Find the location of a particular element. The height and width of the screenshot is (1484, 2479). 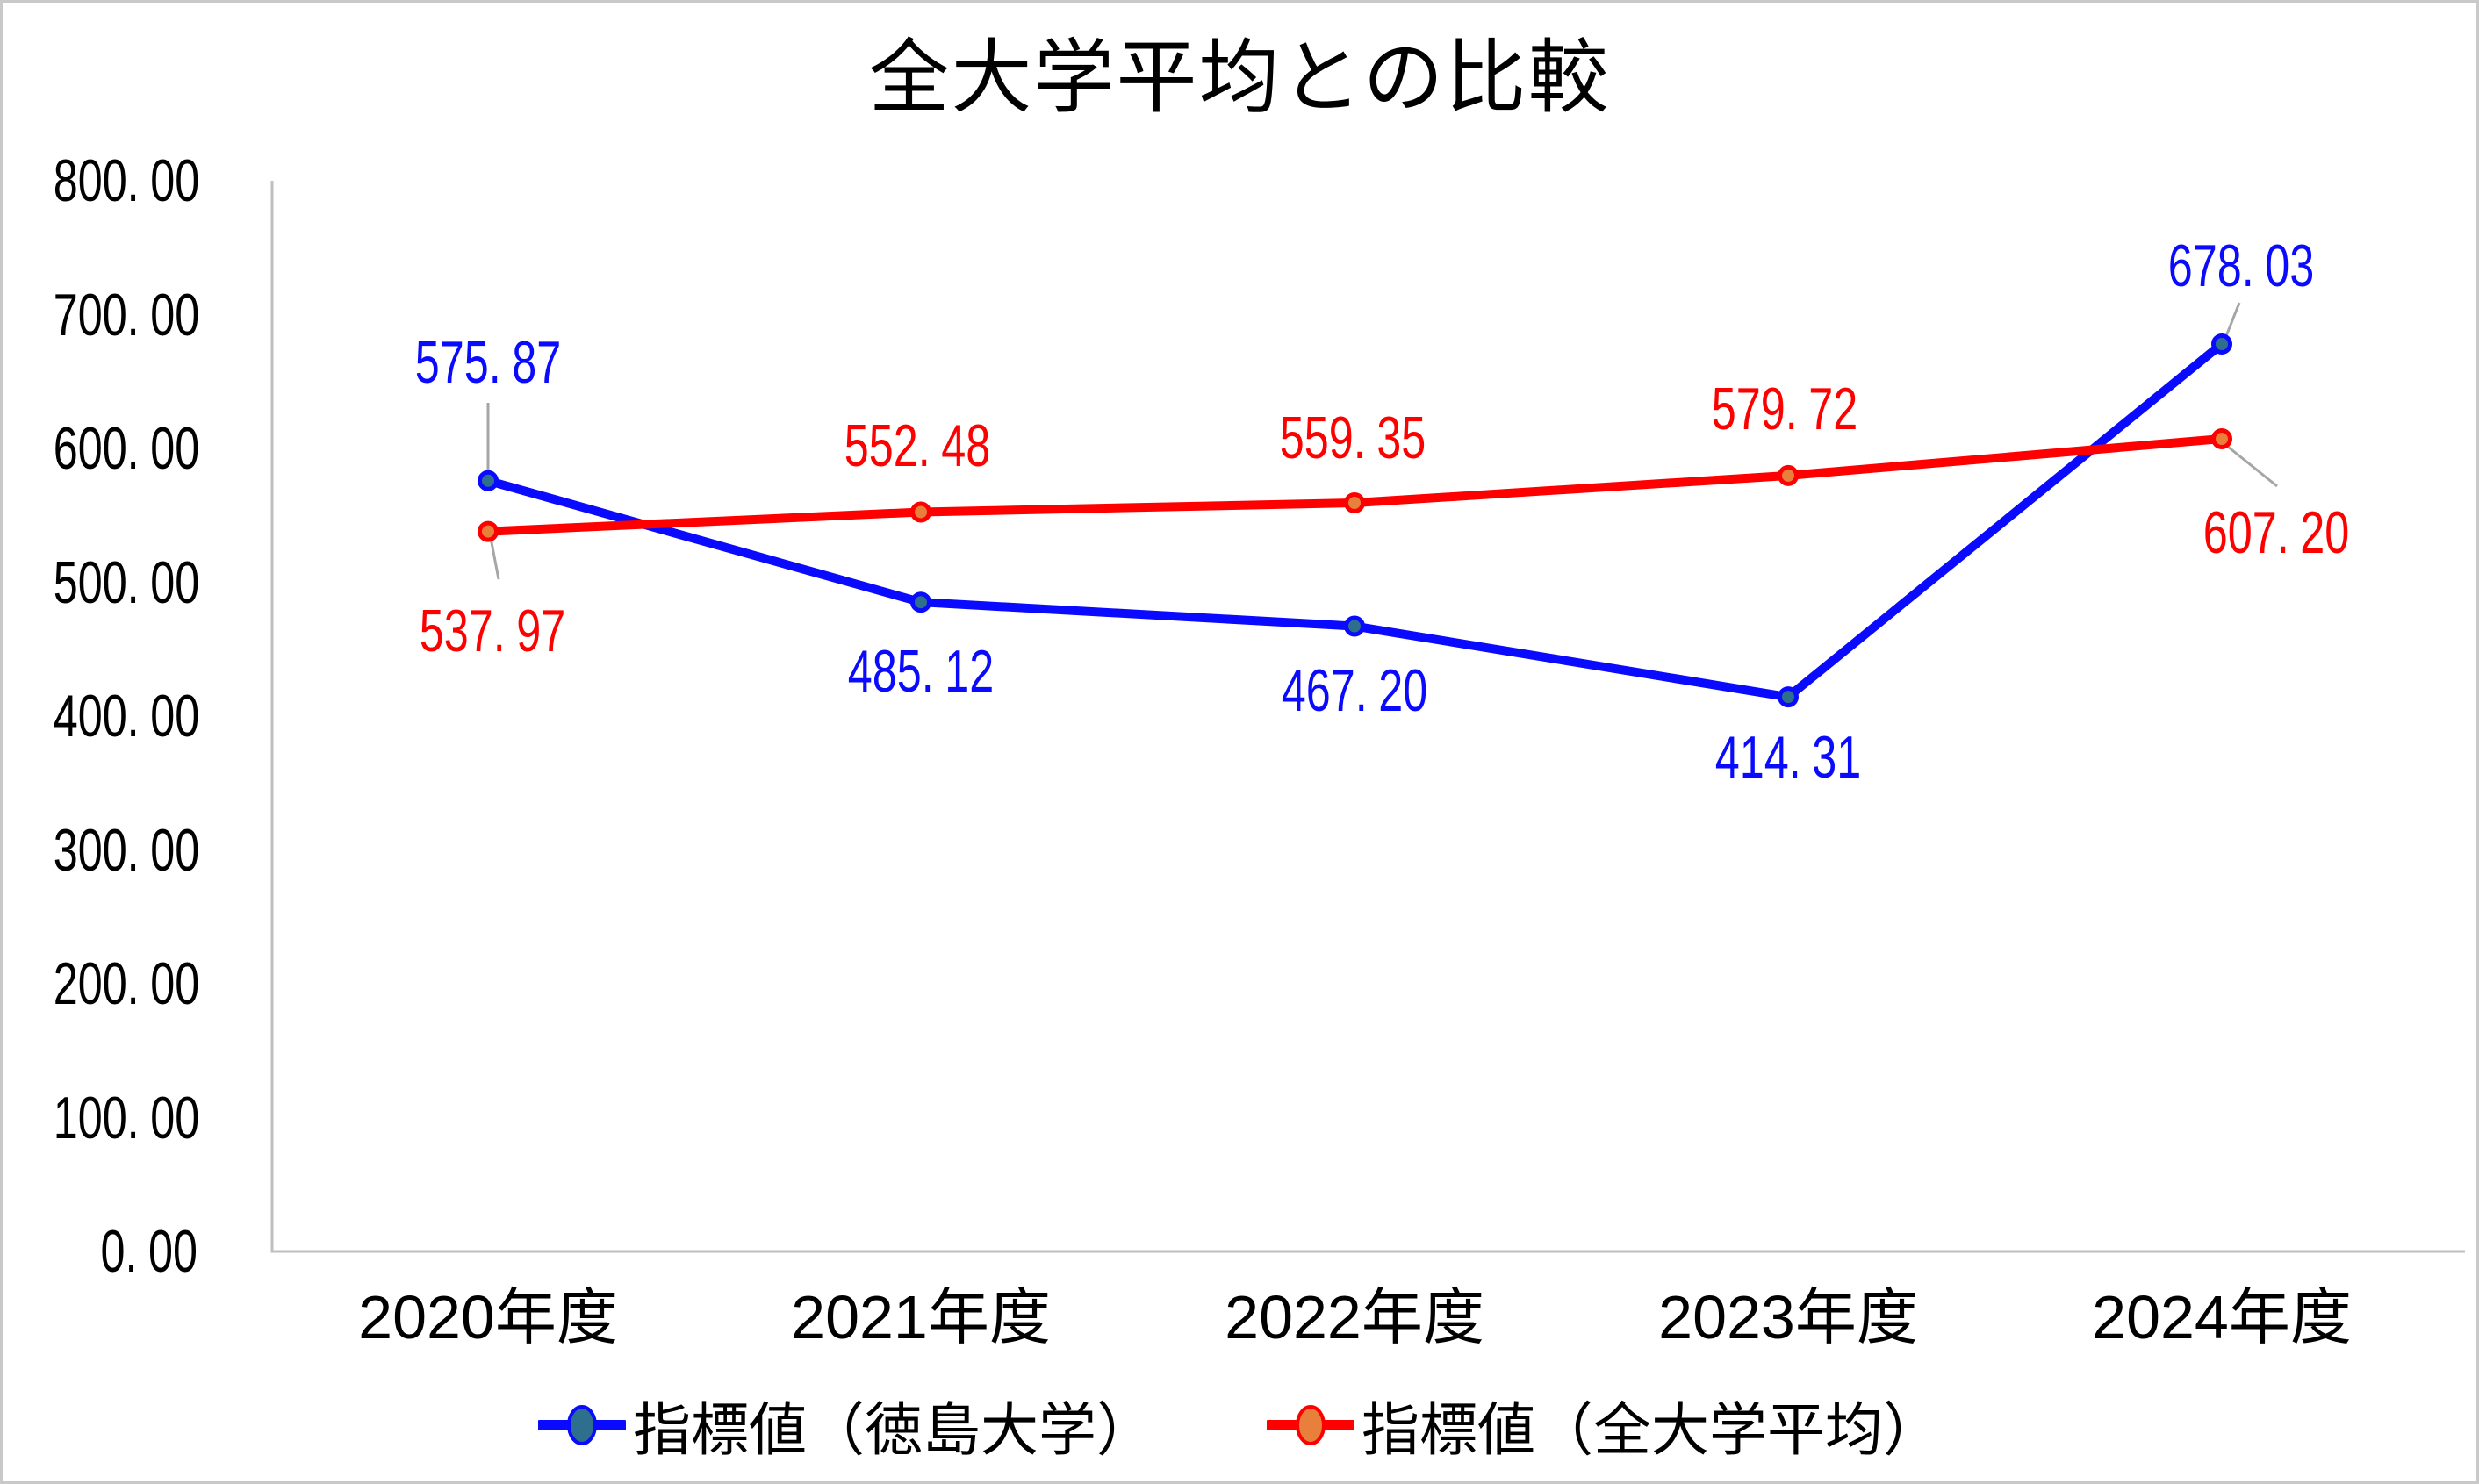

legend-item-all-univ-avg: 指標値（全大学平均） is located at coordinates (1604, 1425).